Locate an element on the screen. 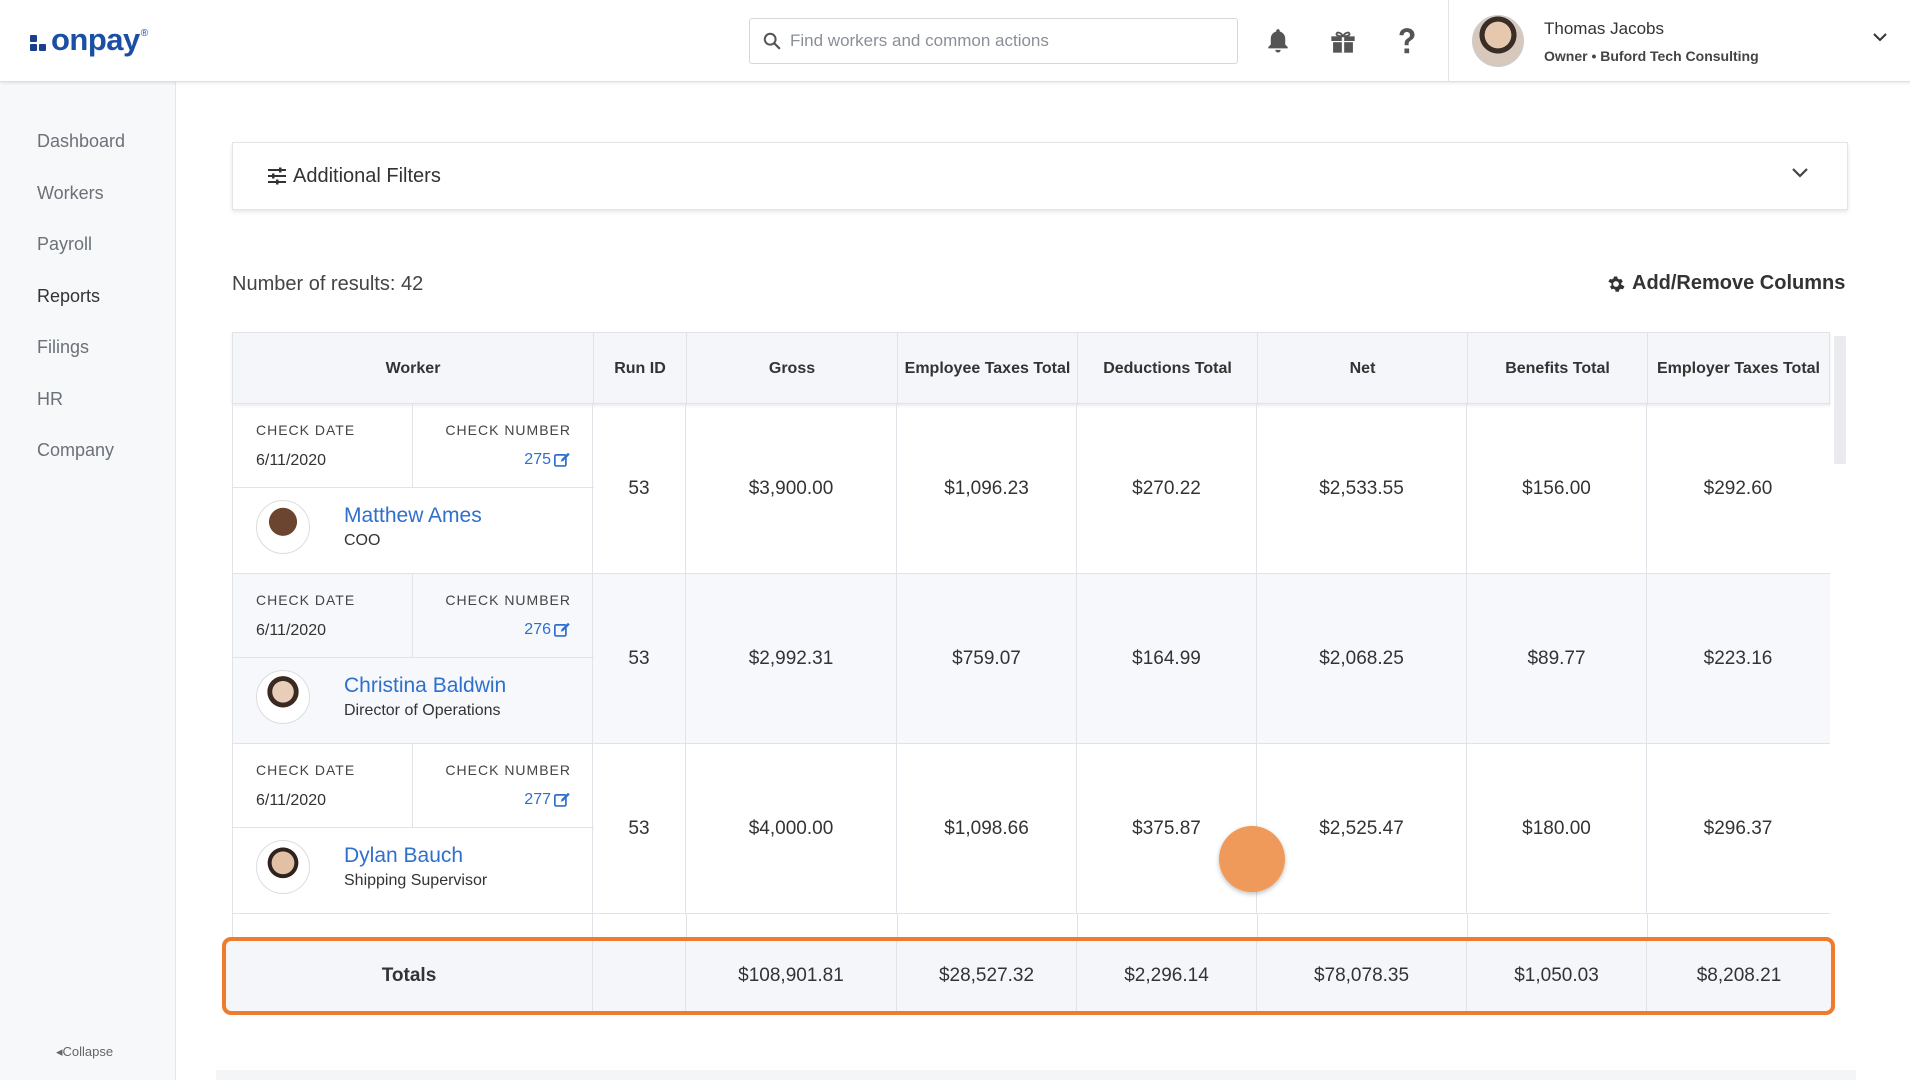  totals-label: Totals is located at coordinates (409, 976).